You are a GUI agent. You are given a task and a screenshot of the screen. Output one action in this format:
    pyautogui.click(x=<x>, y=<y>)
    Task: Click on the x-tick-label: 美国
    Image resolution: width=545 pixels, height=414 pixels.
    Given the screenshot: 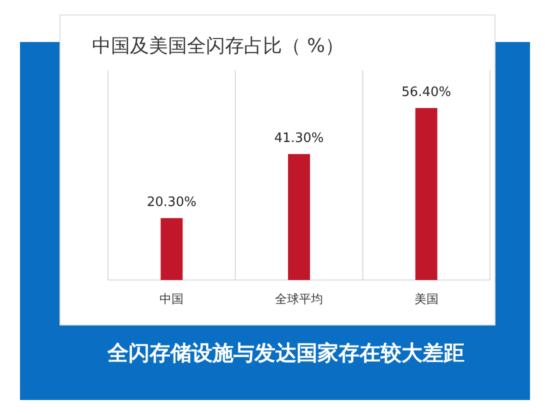 What is the action you would take?
    pyautogui.click(x=426, y=299)
    